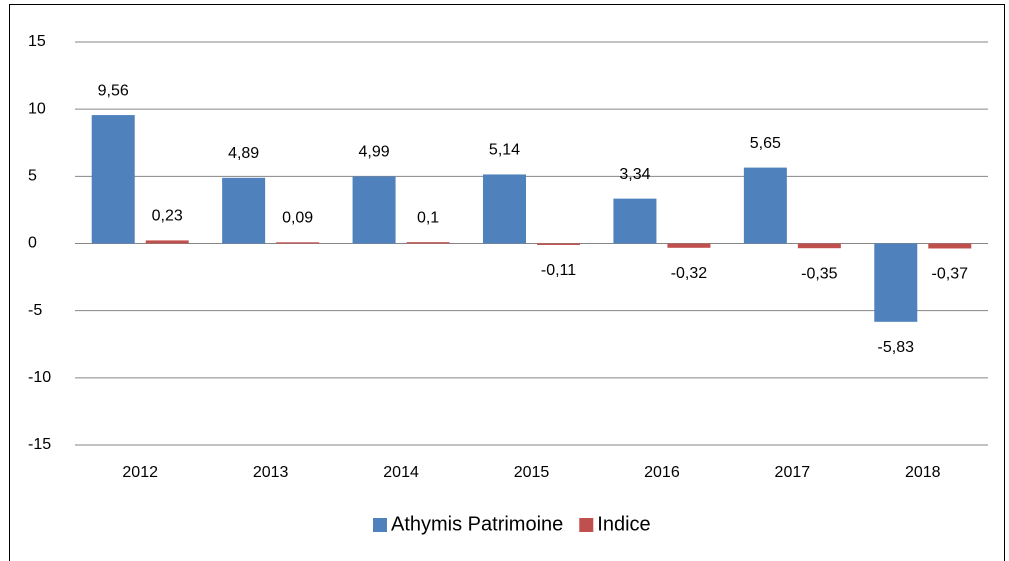 This screenshot has height=561, width=1009. I want to click on y-tick-label: -15, so click(39, 444).